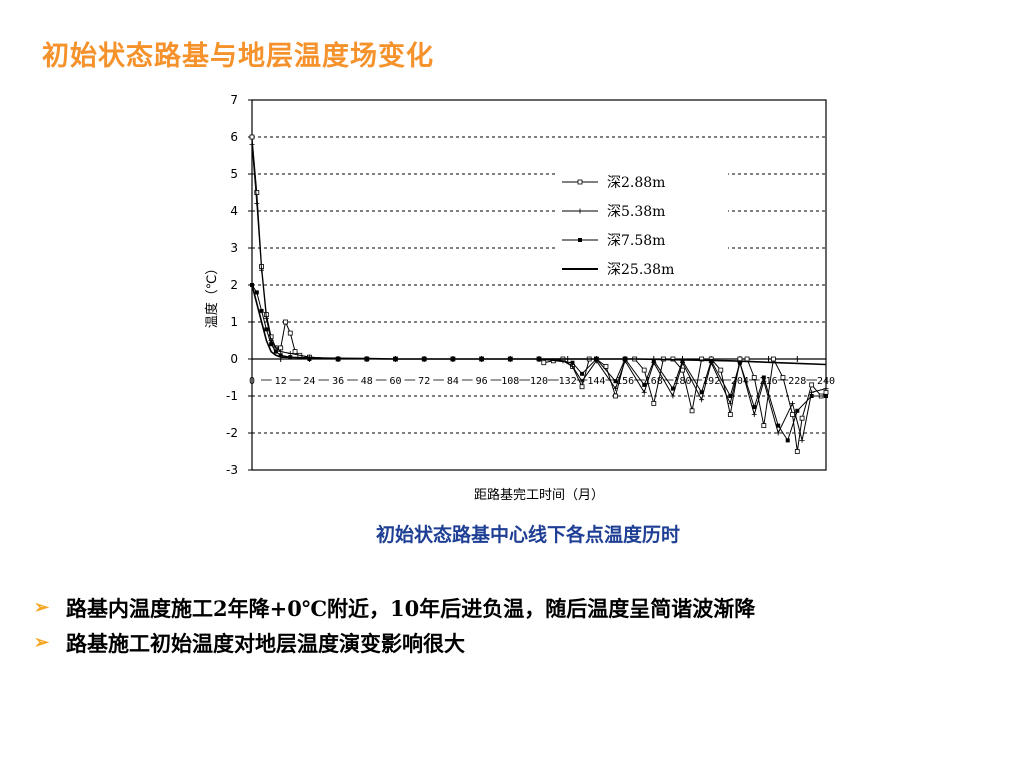 The width and height of the screenshot is (1024, 768). I want to click on x-tick-label: 180, so click(682, 381).